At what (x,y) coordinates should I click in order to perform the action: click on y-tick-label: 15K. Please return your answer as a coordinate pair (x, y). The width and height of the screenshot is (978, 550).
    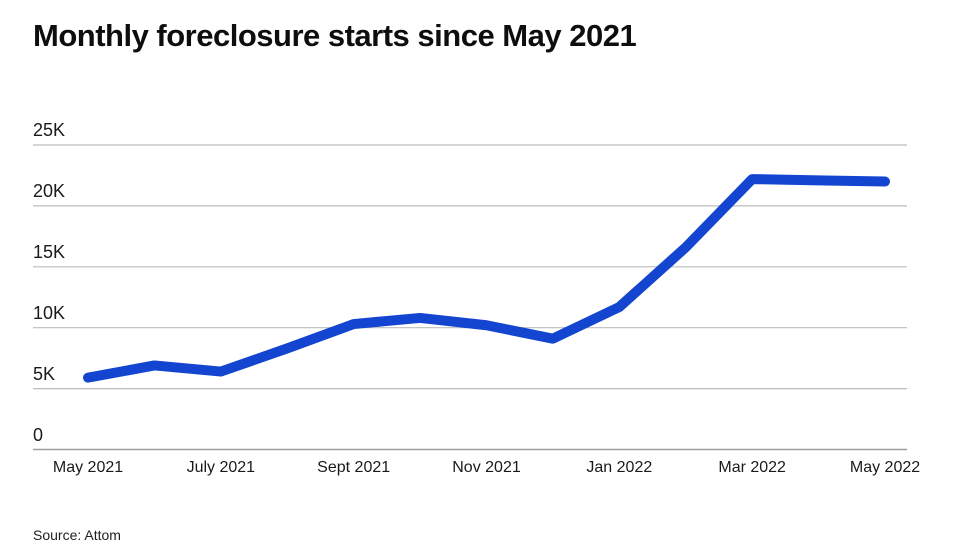
    Looking at the image, I should click on (49, 251).